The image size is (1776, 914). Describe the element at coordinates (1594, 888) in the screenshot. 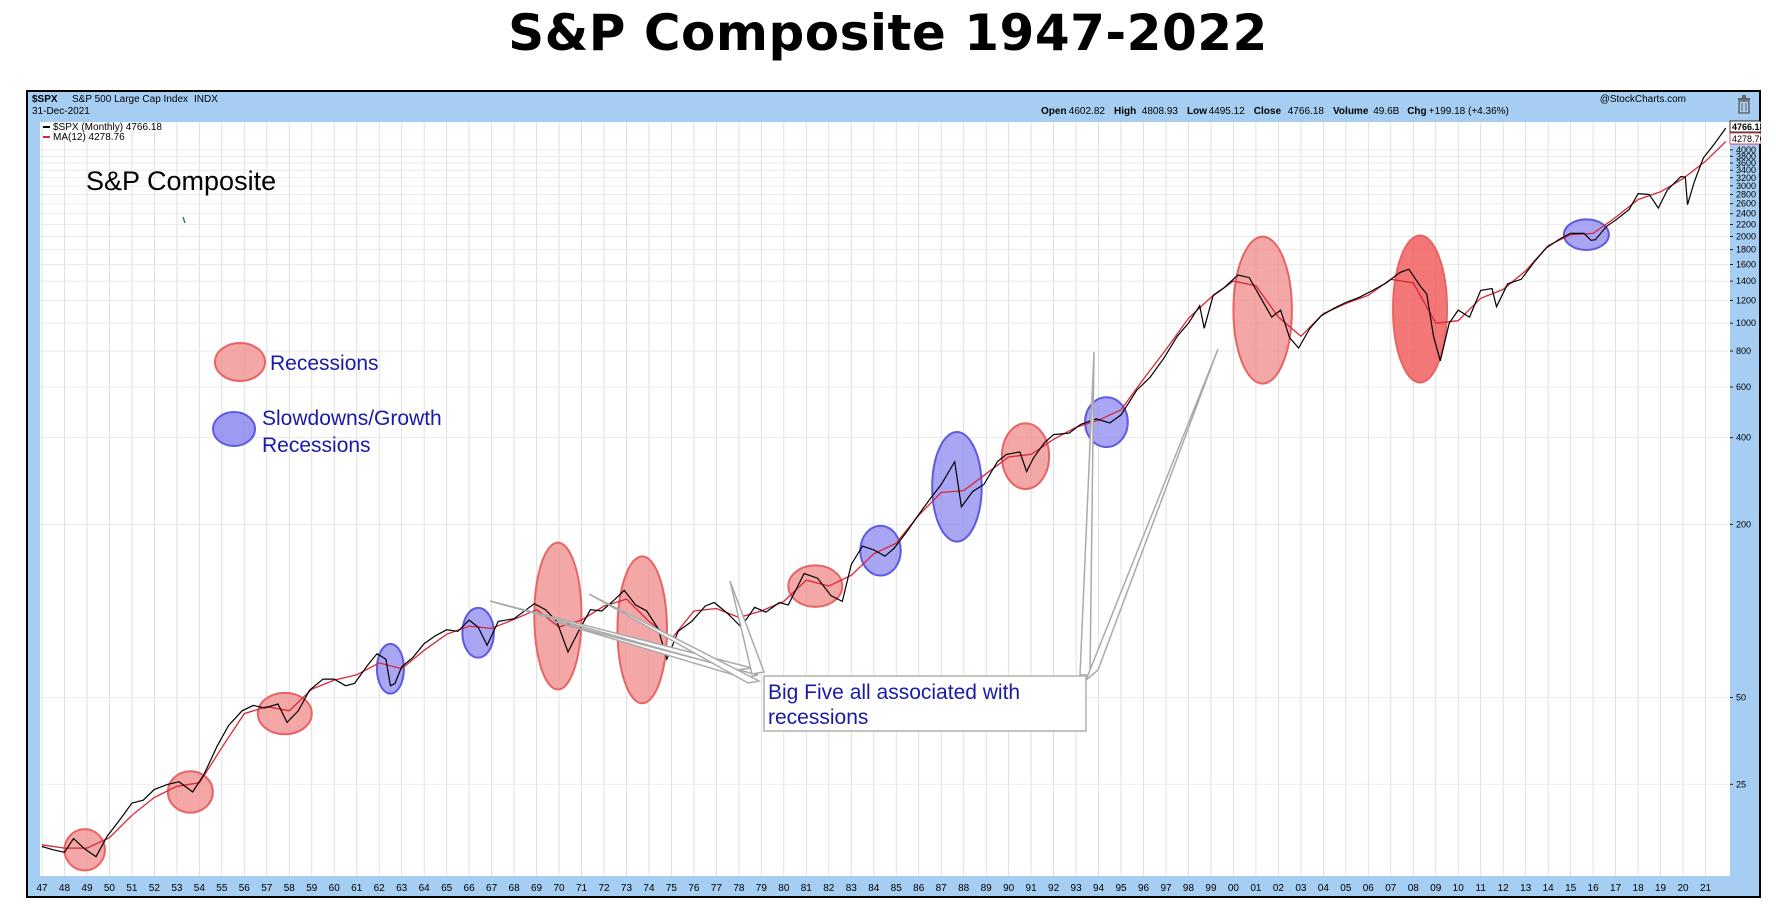

I see `x-tick-label: 16` at that location.